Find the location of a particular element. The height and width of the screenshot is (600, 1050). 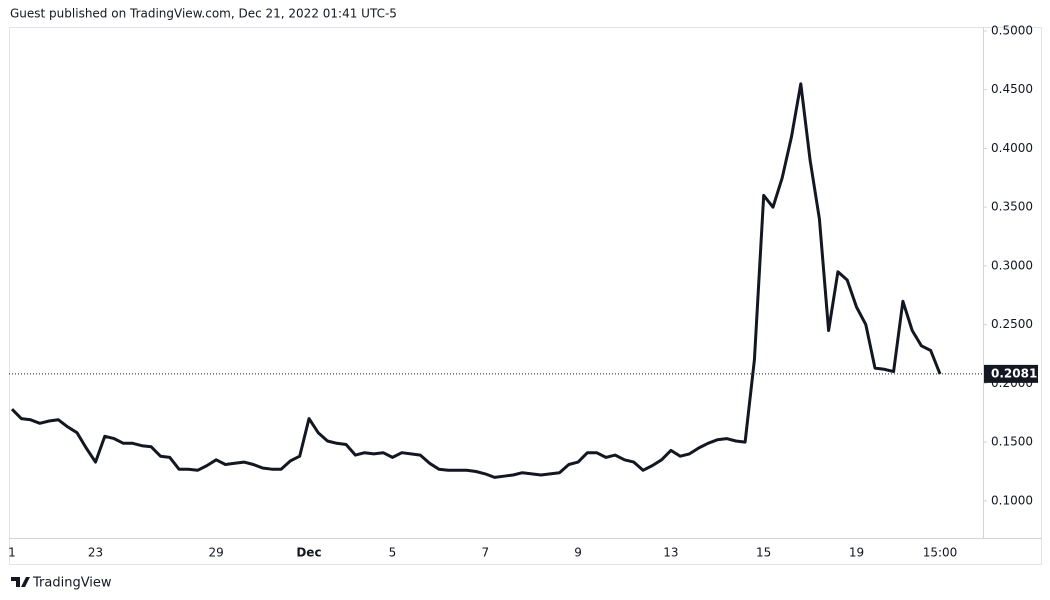

x-tick-label: 19 is located at coordinates (856, 553).